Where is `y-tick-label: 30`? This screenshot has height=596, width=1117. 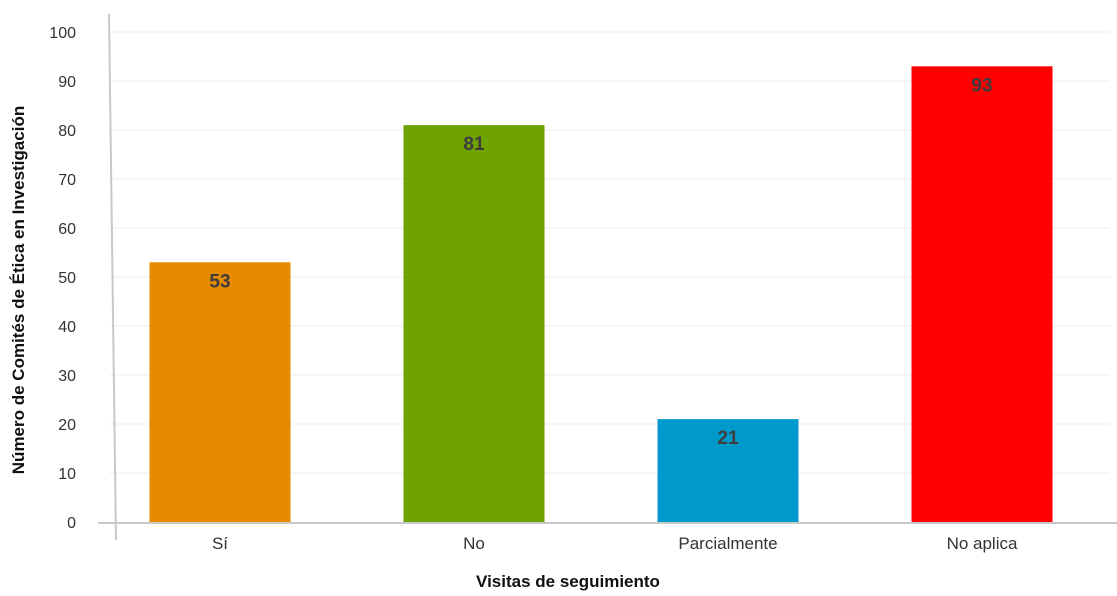 y-tick-label: 30 is located at coordinates (67, 376).